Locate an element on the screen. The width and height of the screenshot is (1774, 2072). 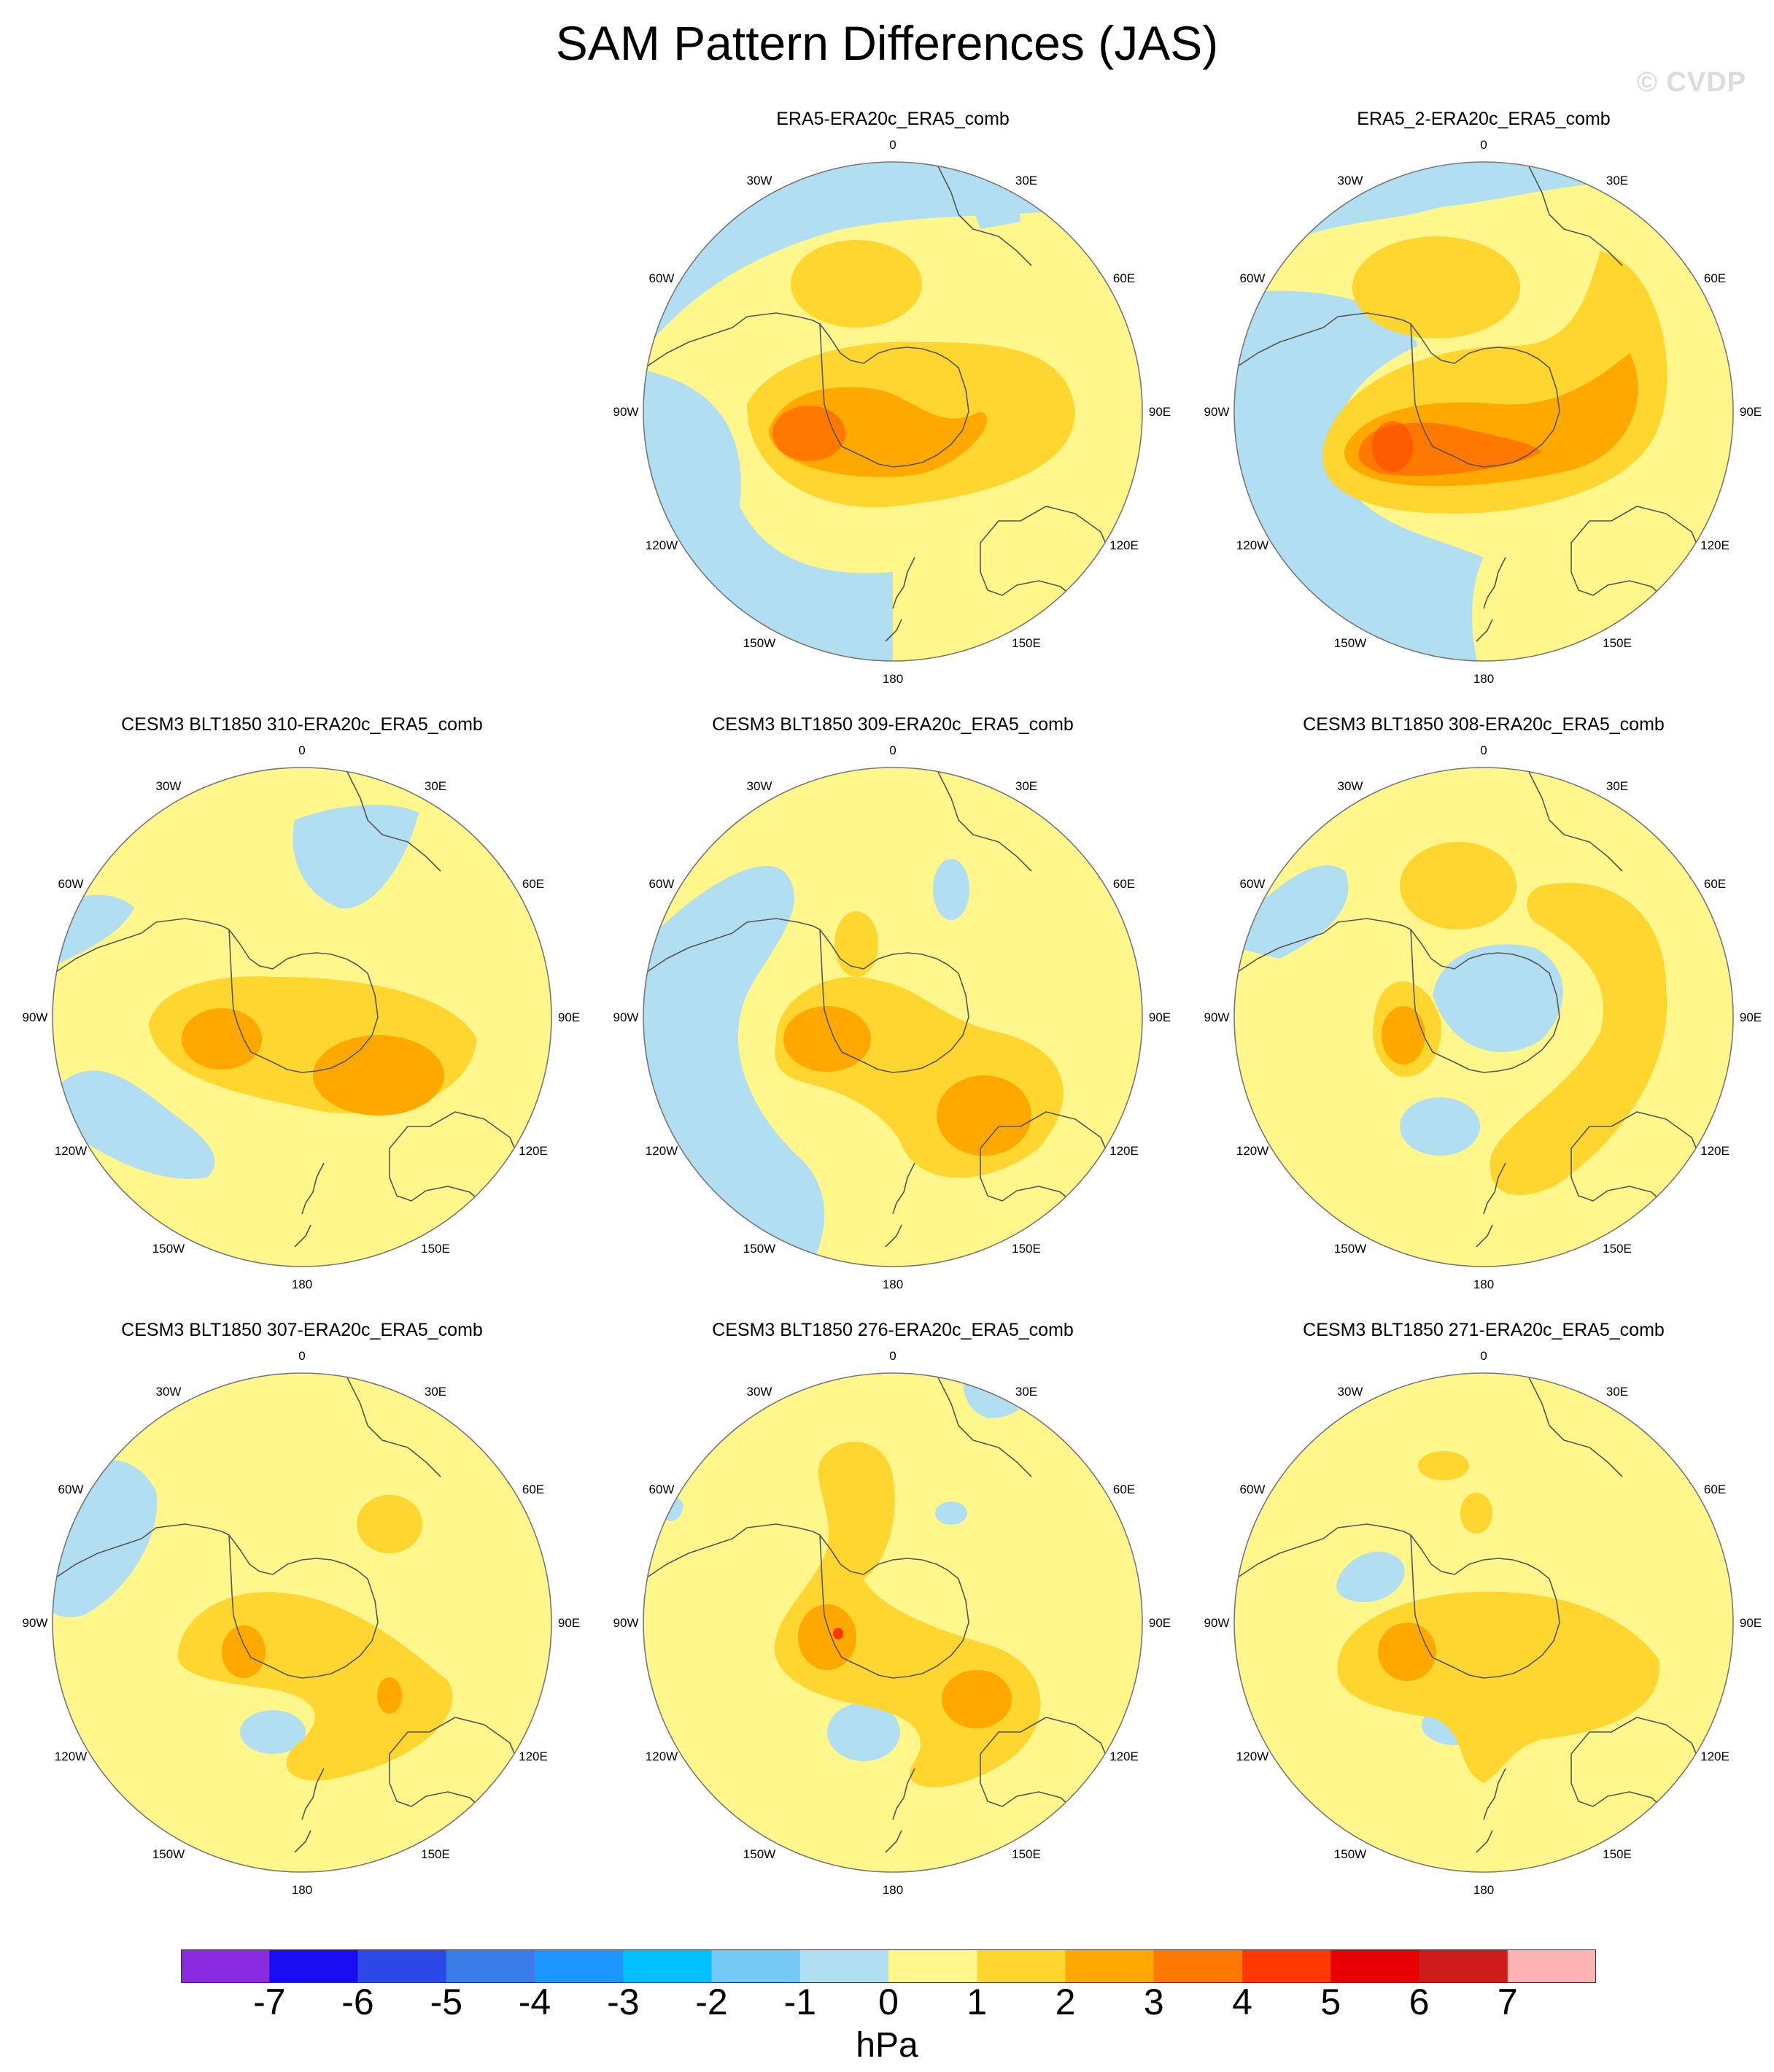
map-panel-era5: 0 30E 60E 90E 120E 150E 180 150W 120W 90W 60W 30W is located at coordinates (892, 412).